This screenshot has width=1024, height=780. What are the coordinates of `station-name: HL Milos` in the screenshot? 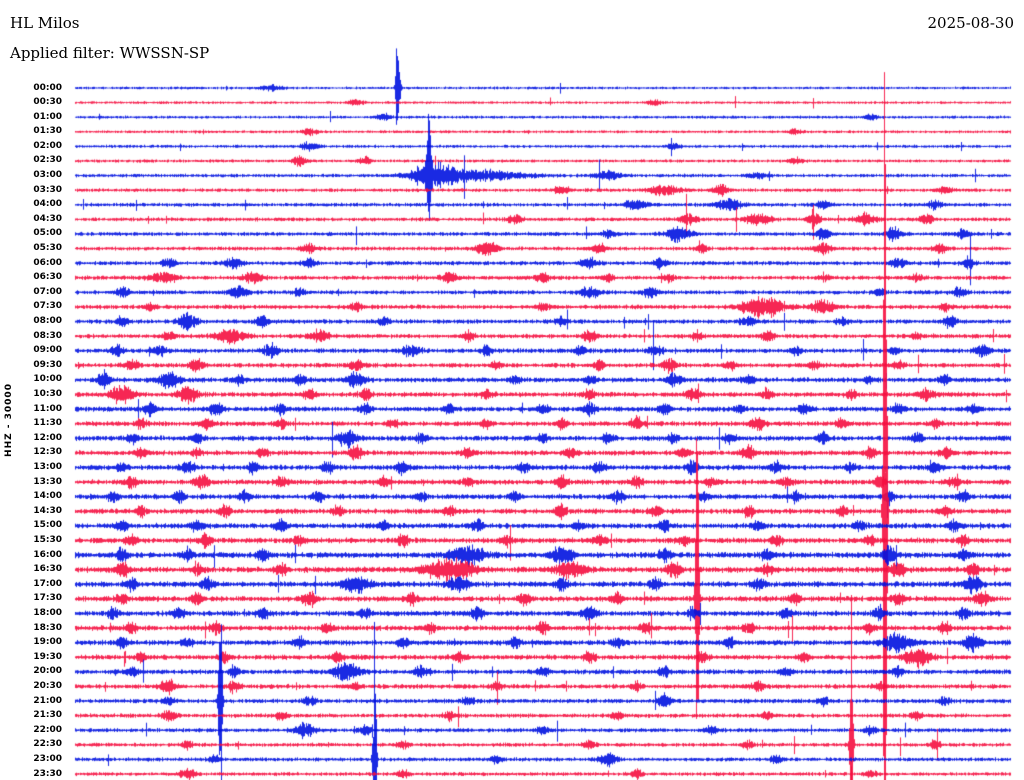 It's located at (45, 23).